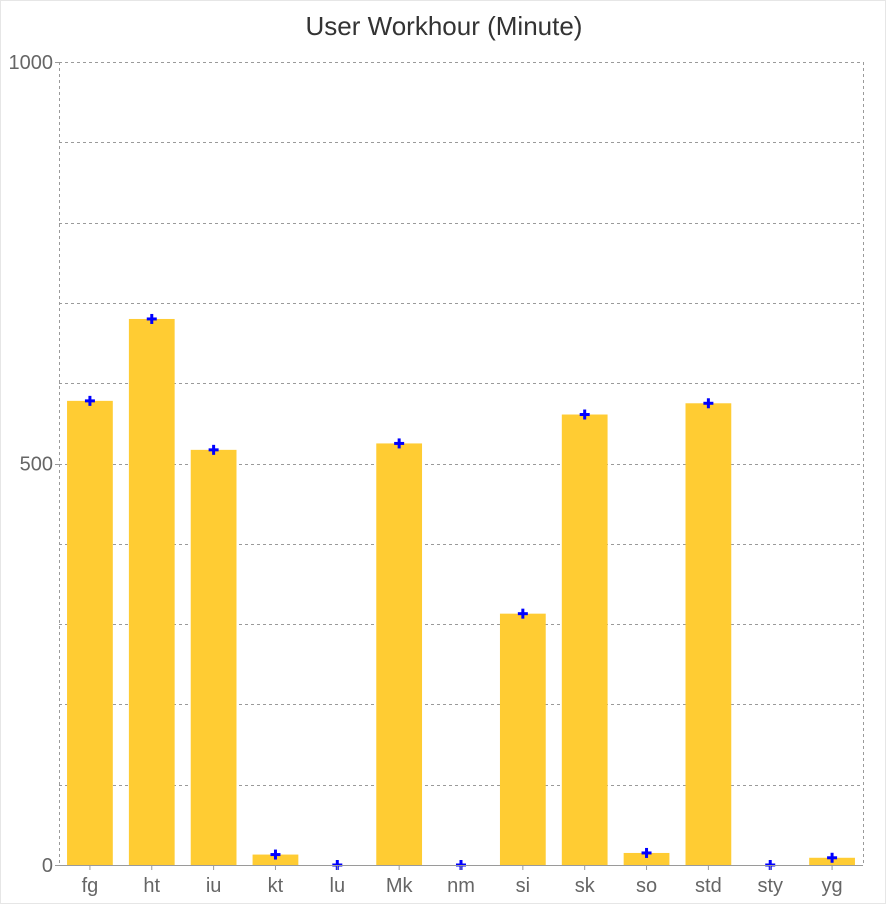  I want to click on x-tick-label-lu: lu, so click(338, 886).